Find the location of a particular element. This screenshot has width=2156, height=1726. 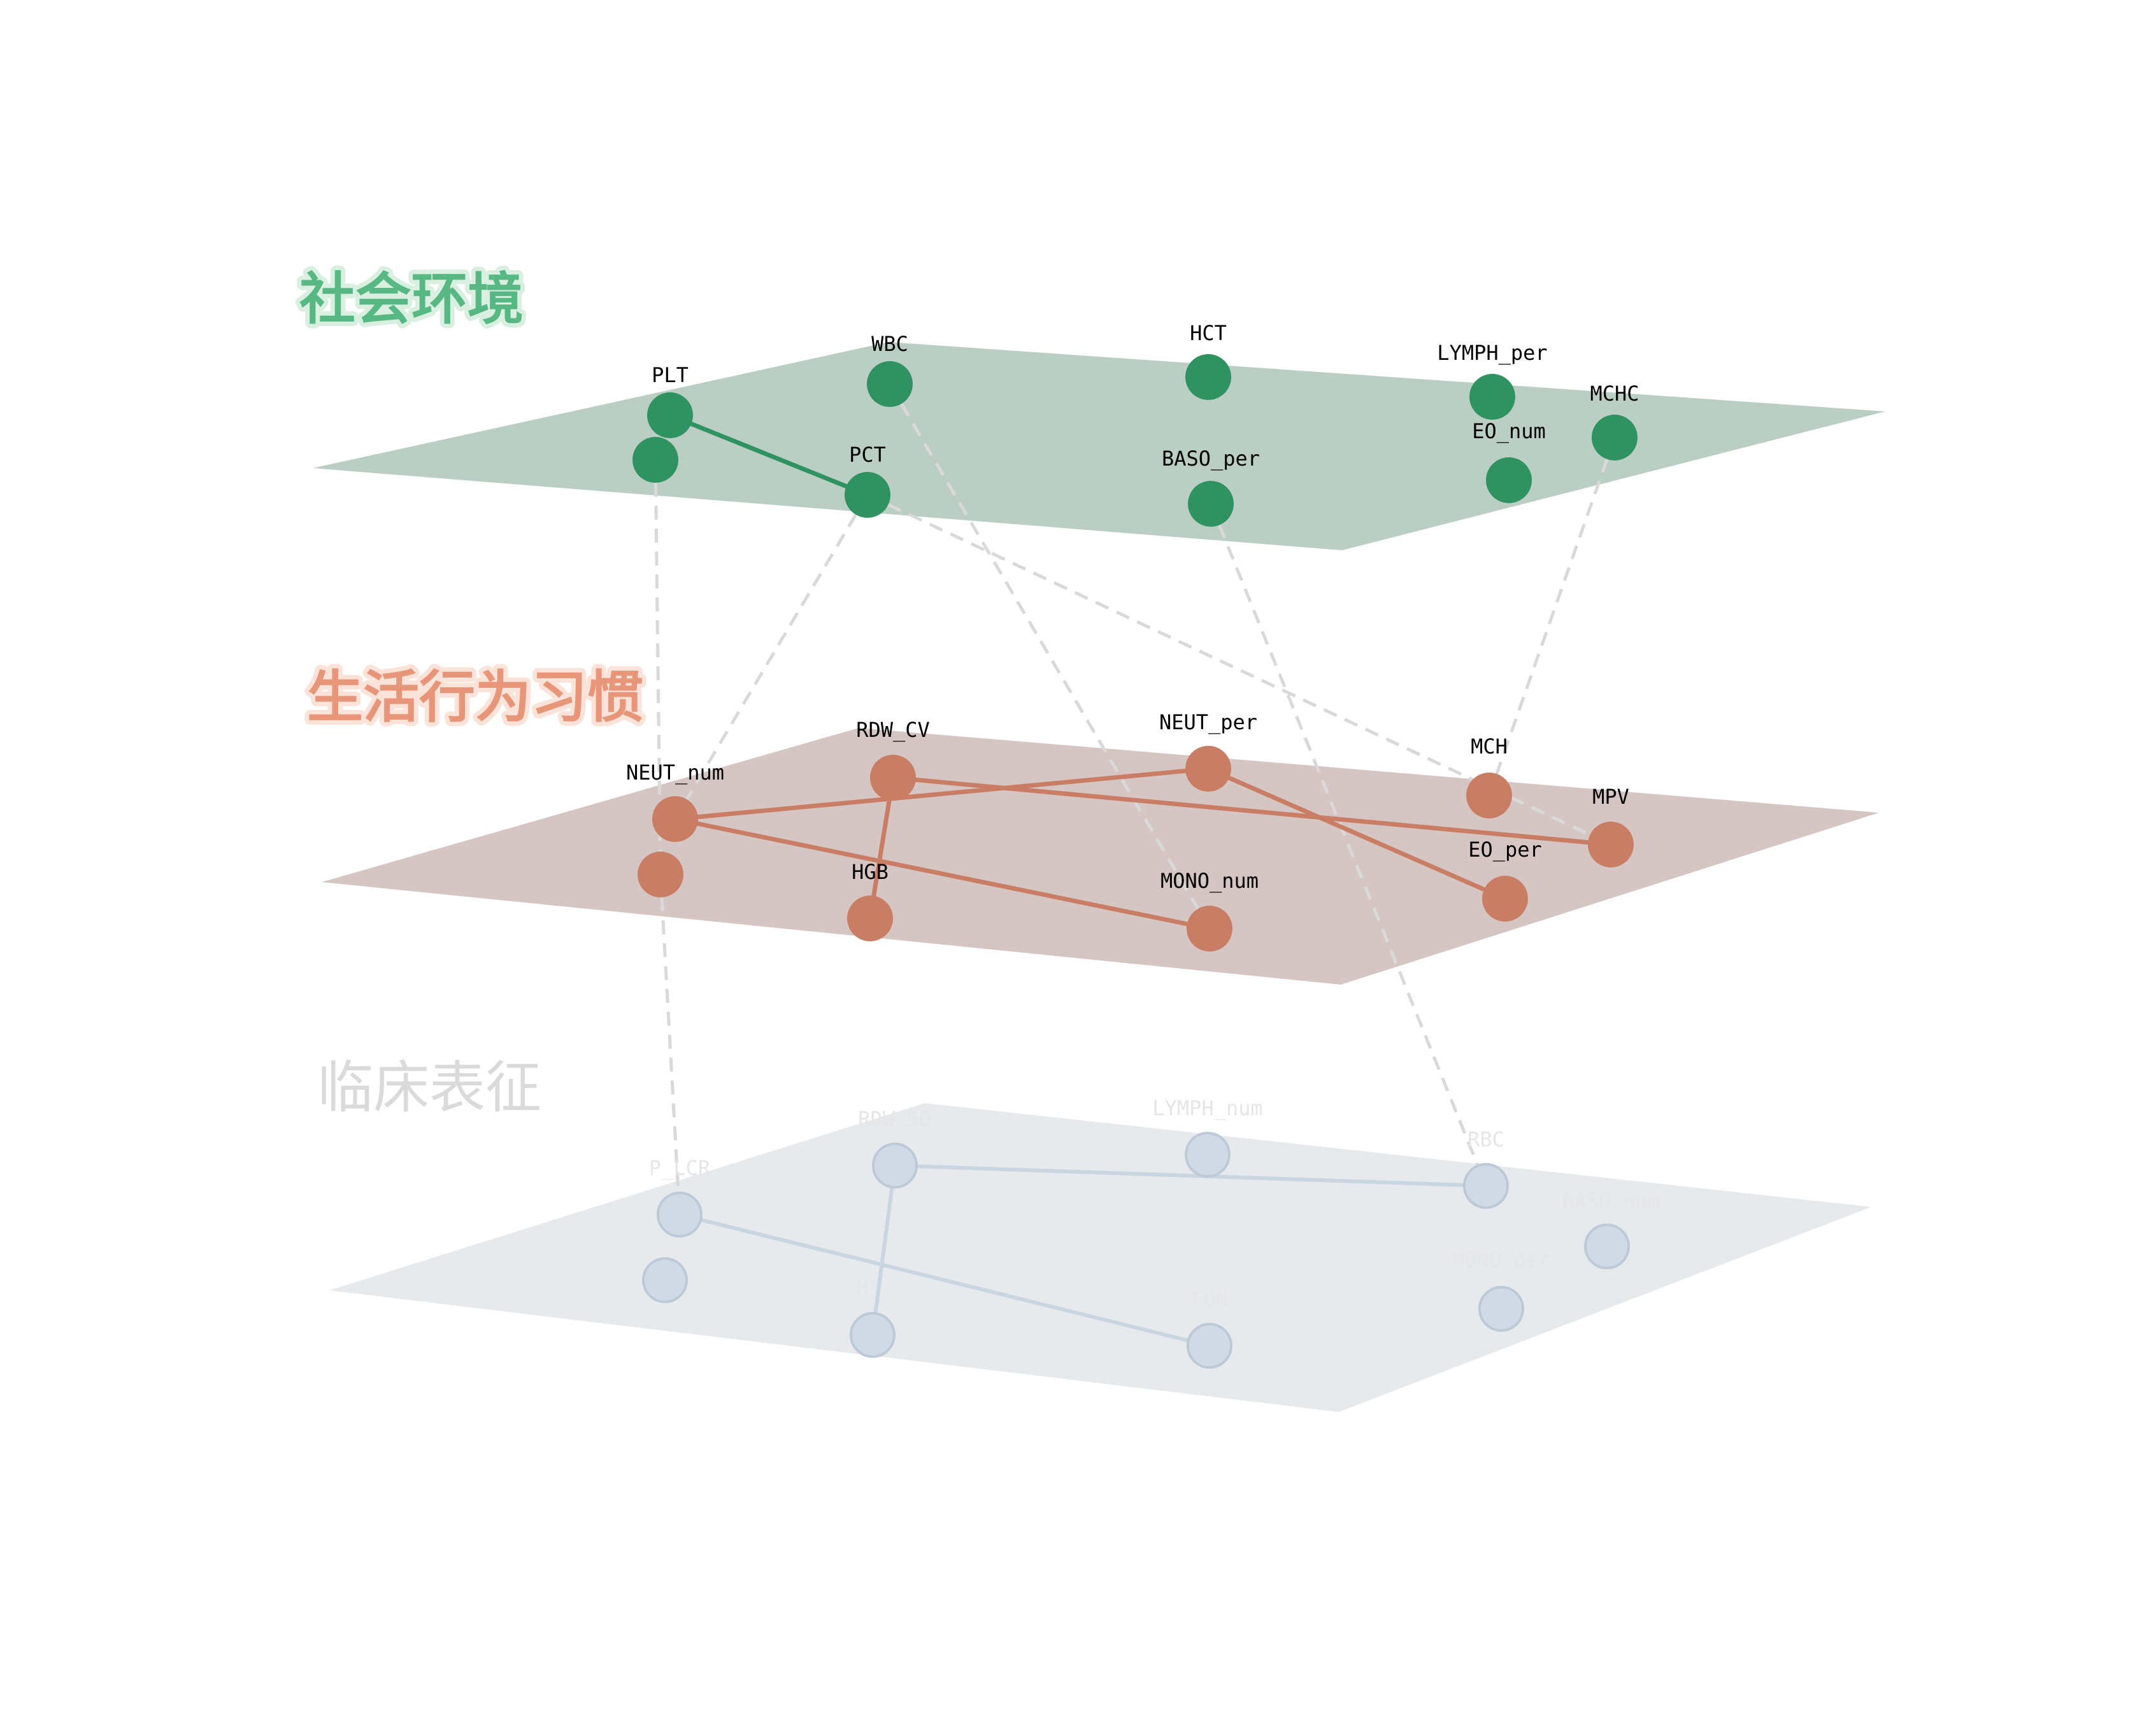

clinical-node-label: H is located at coordinates (862, 1287).